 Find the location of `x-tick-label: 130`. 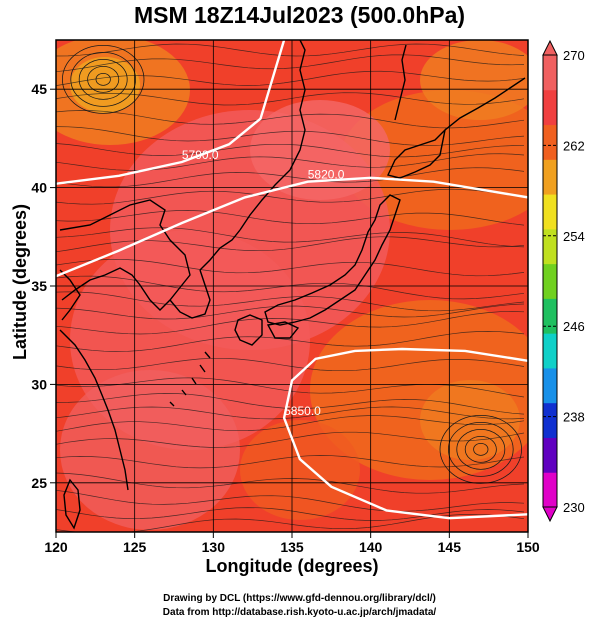

x-tick-label: 130 is located at coordinates (214, 547).